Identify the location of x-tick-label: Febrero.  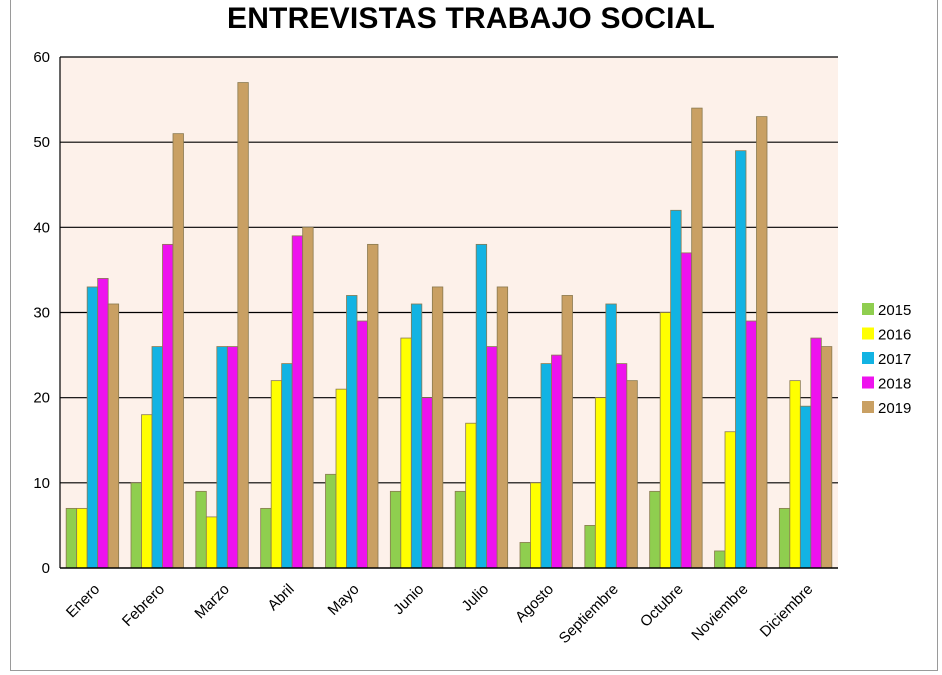
(143, 605).